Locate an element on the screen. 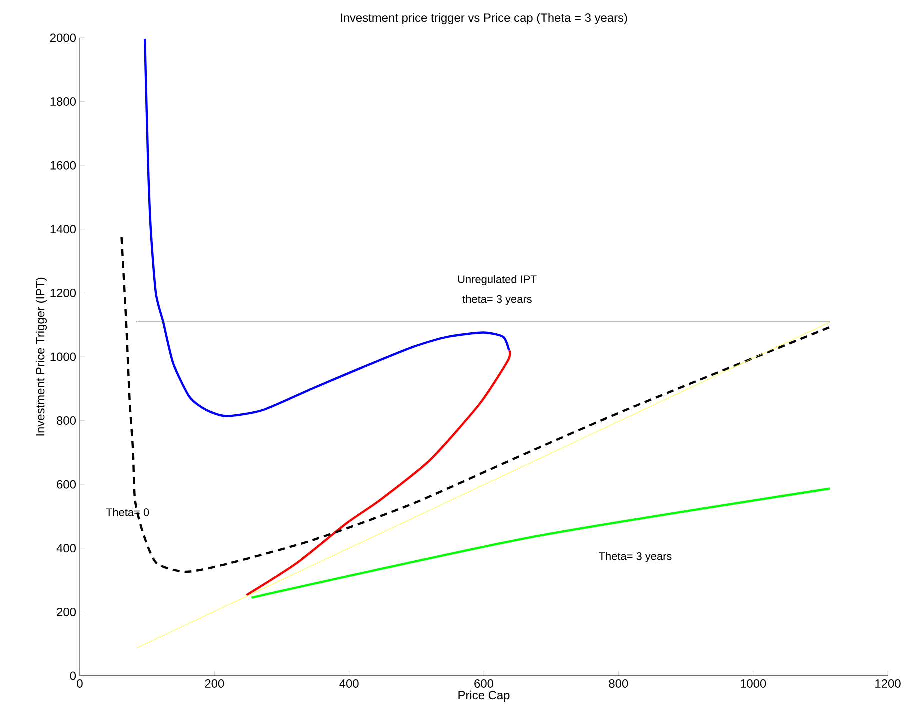 Image resolution: width=911 pixels, height=727 pixels. y-tick-label: 600 is located at coordinates (66, 484).